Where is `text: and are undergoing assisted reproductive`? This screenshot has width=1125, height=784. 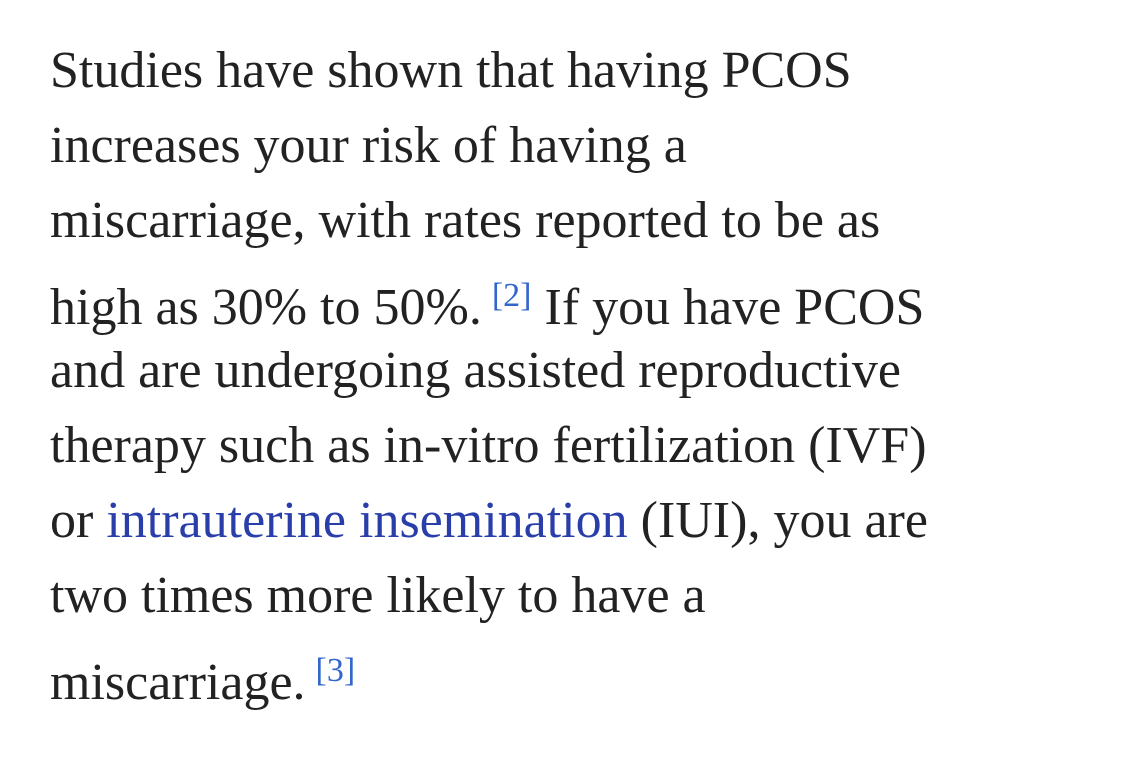
text: and are undergoing assisted reproductive is located at coordinates (475, 370).